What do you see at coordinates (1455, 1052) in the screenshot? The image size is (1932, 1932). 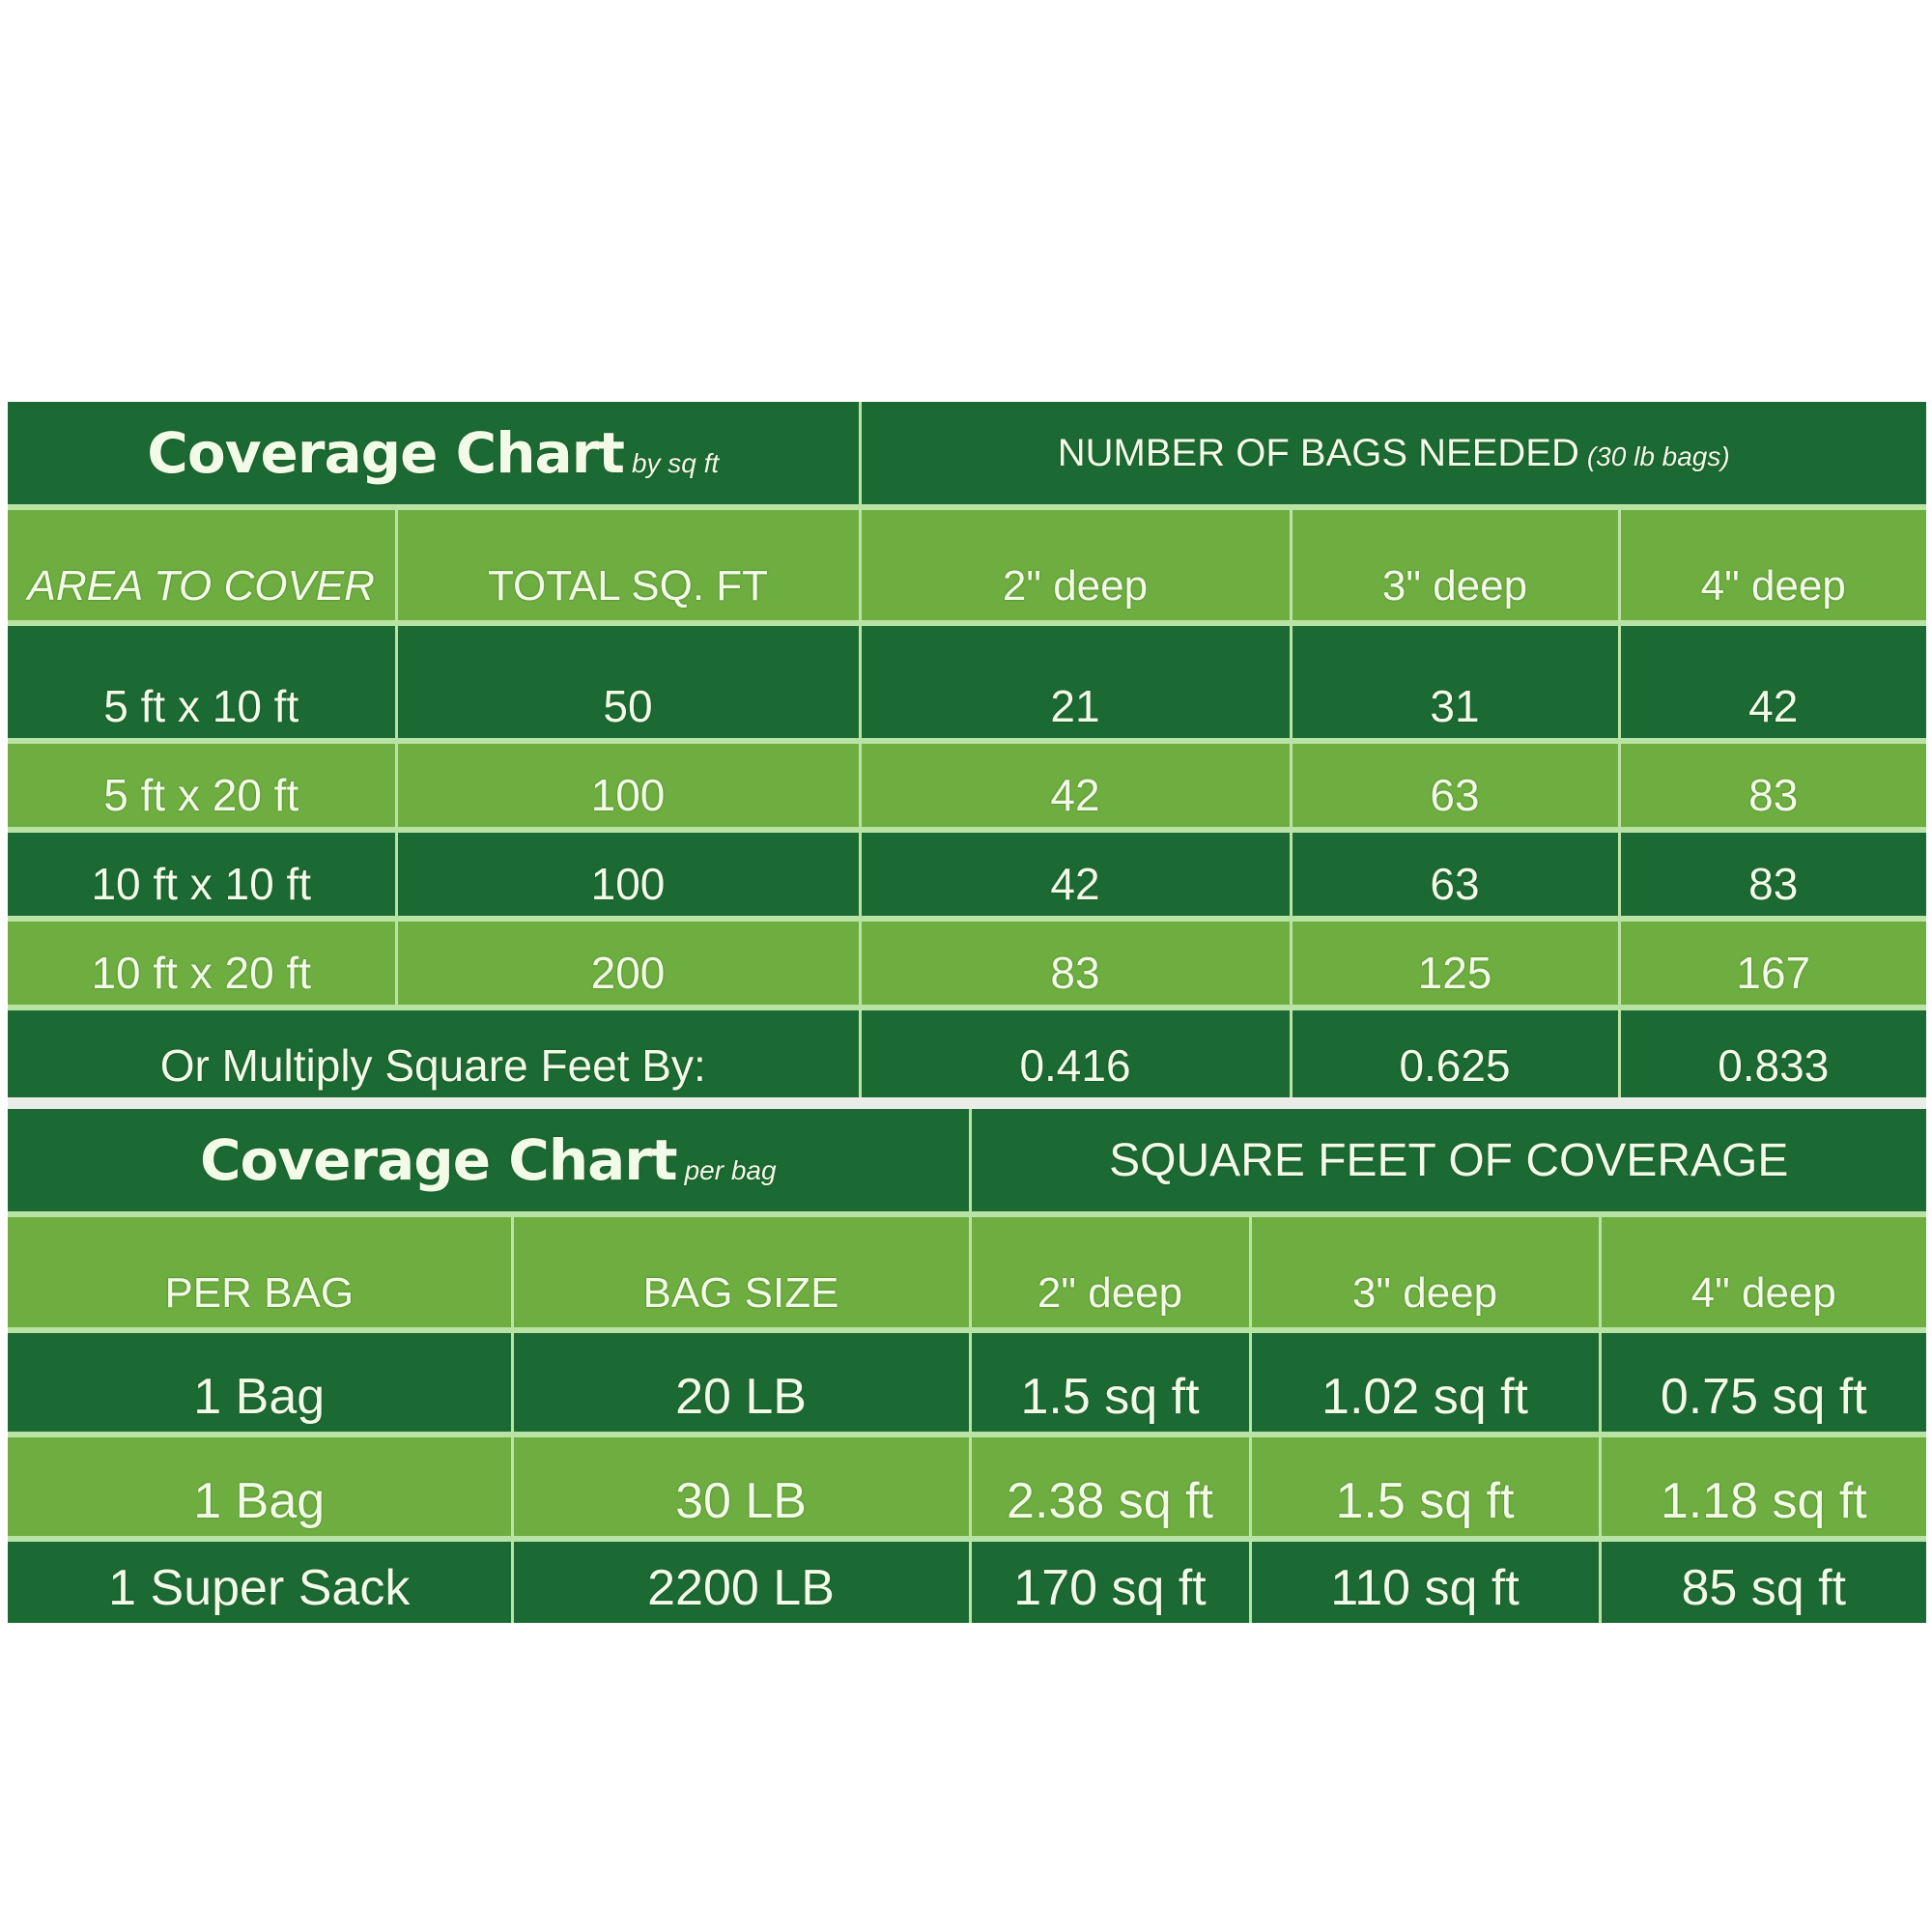 I see `multiplier-3in: 0.625` at bounding box center [1455, 1052].